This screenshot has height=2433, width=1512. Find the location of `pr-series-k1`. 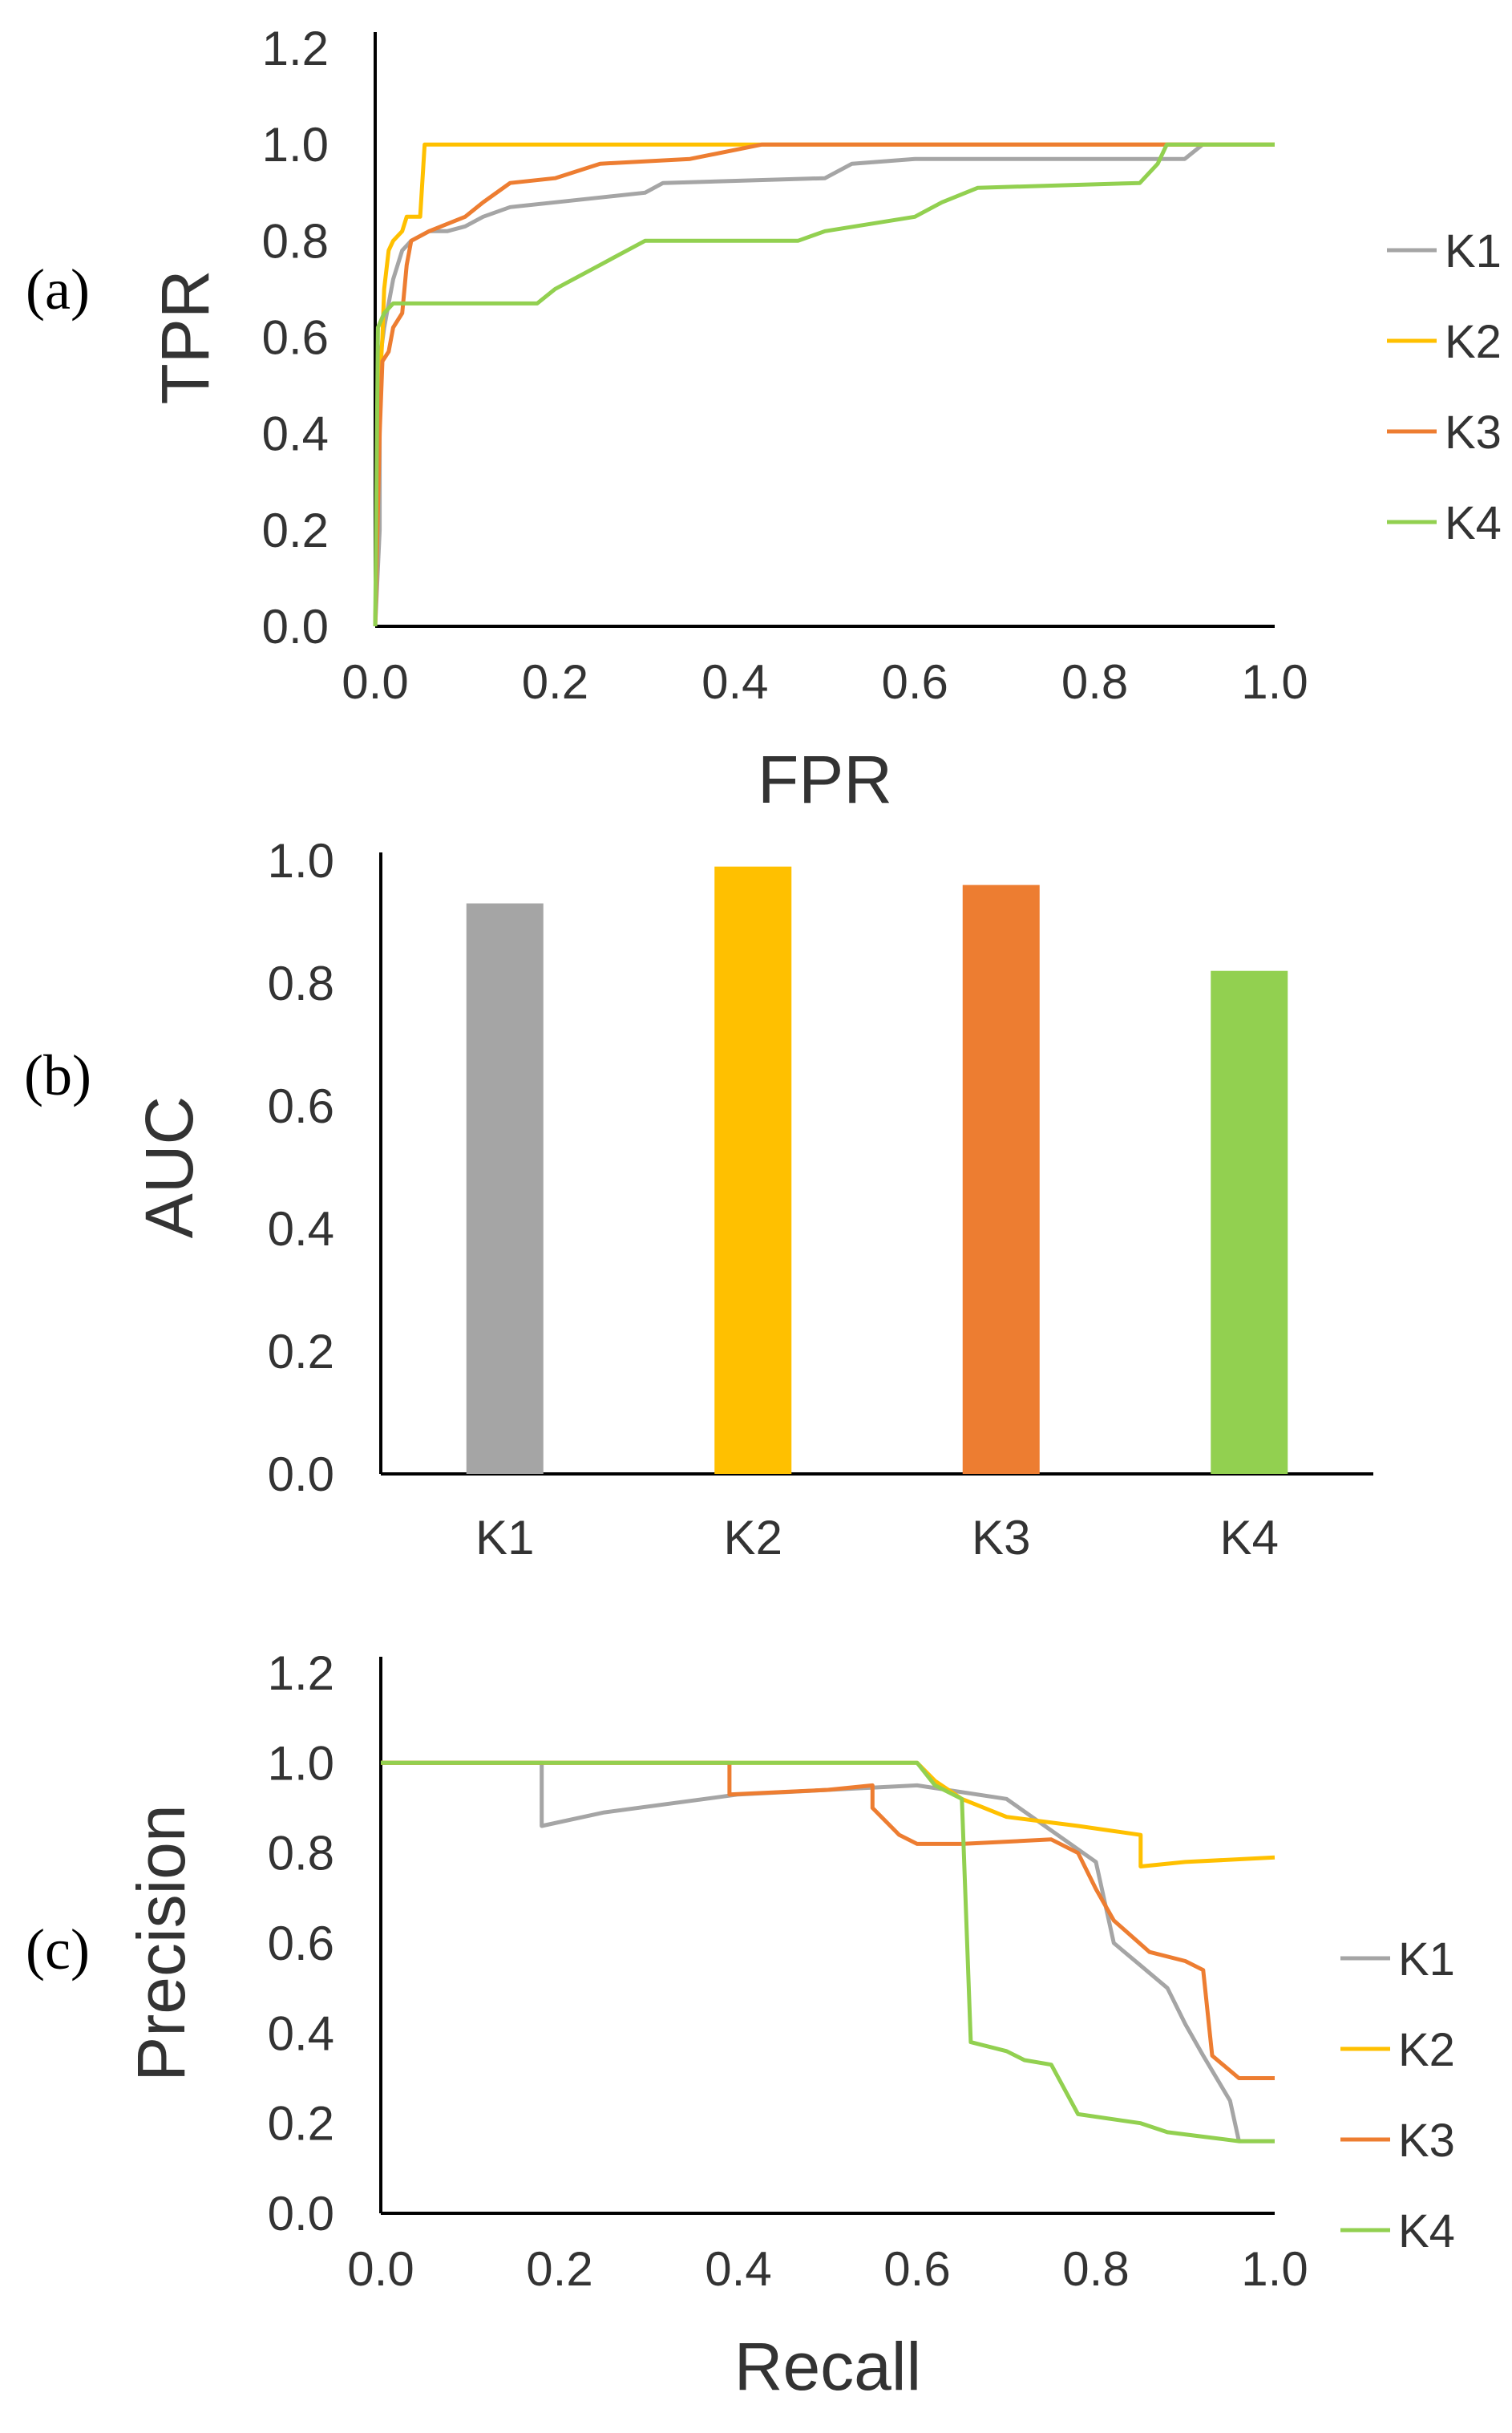

pr-series-k1 is located at coordinates (828, 1952).